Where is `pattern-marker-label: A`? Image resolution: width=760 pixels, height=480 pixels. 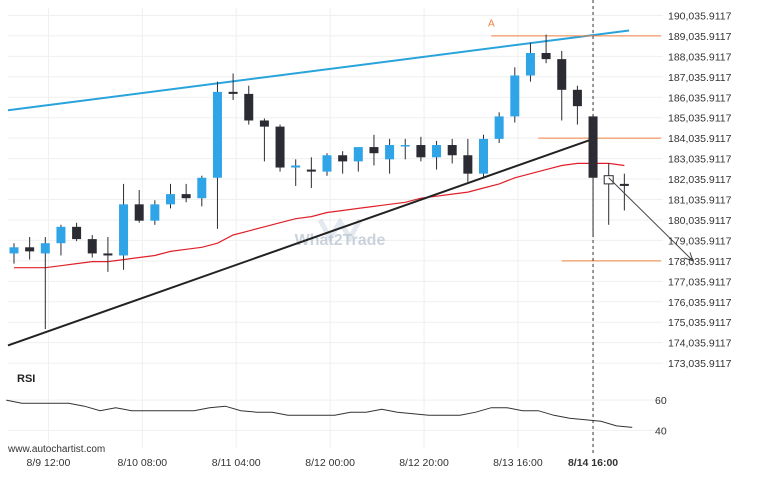
pattern-marker-label: A is located at coordinates (491, 23).